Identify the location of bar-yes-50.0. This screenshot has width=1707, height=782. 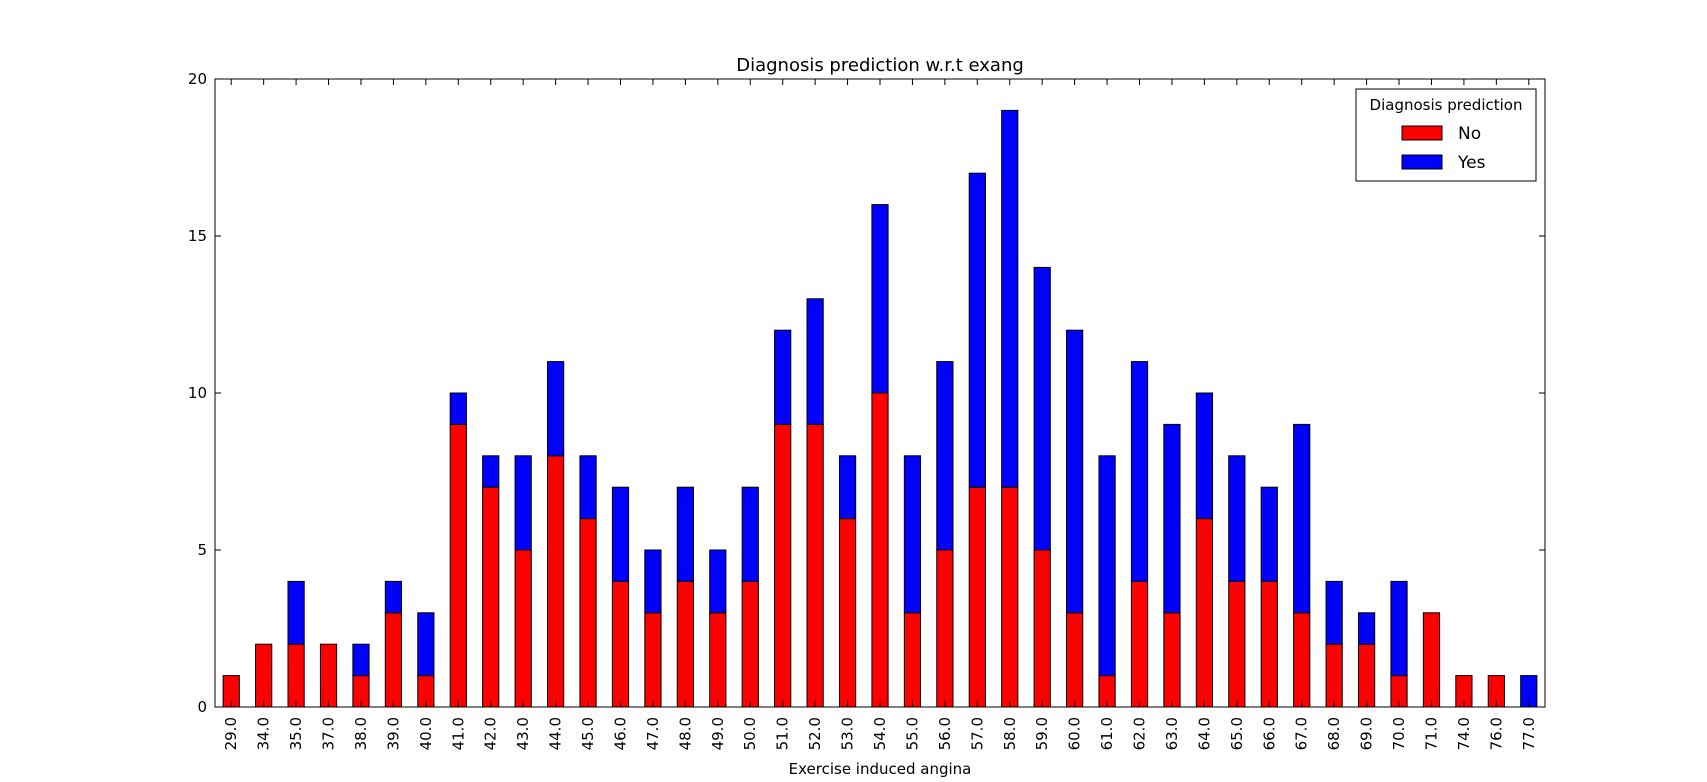
(750, 534).